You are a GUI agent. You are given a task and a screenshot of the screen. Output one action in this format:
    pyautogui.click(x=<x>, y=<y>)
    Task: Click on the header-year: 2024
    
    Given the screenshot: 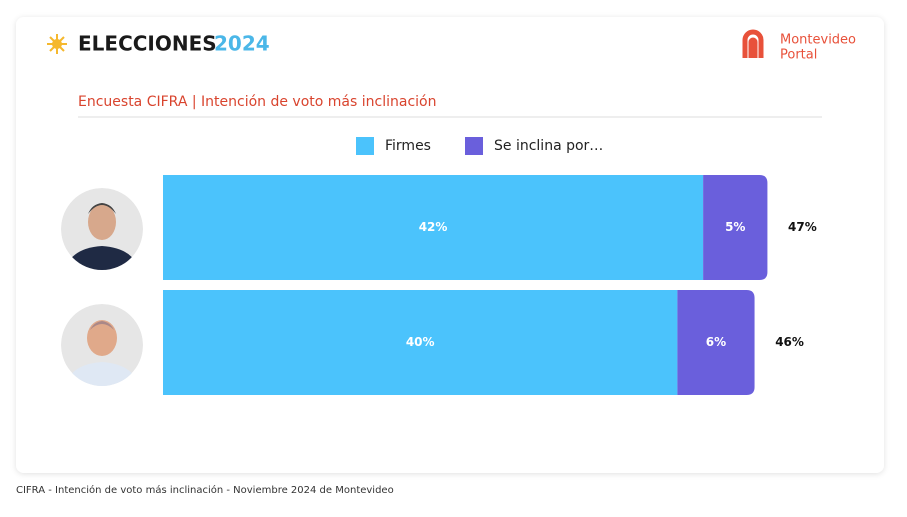 What is the action you would take?
    pyautogui.click(x=242, y=44)
    